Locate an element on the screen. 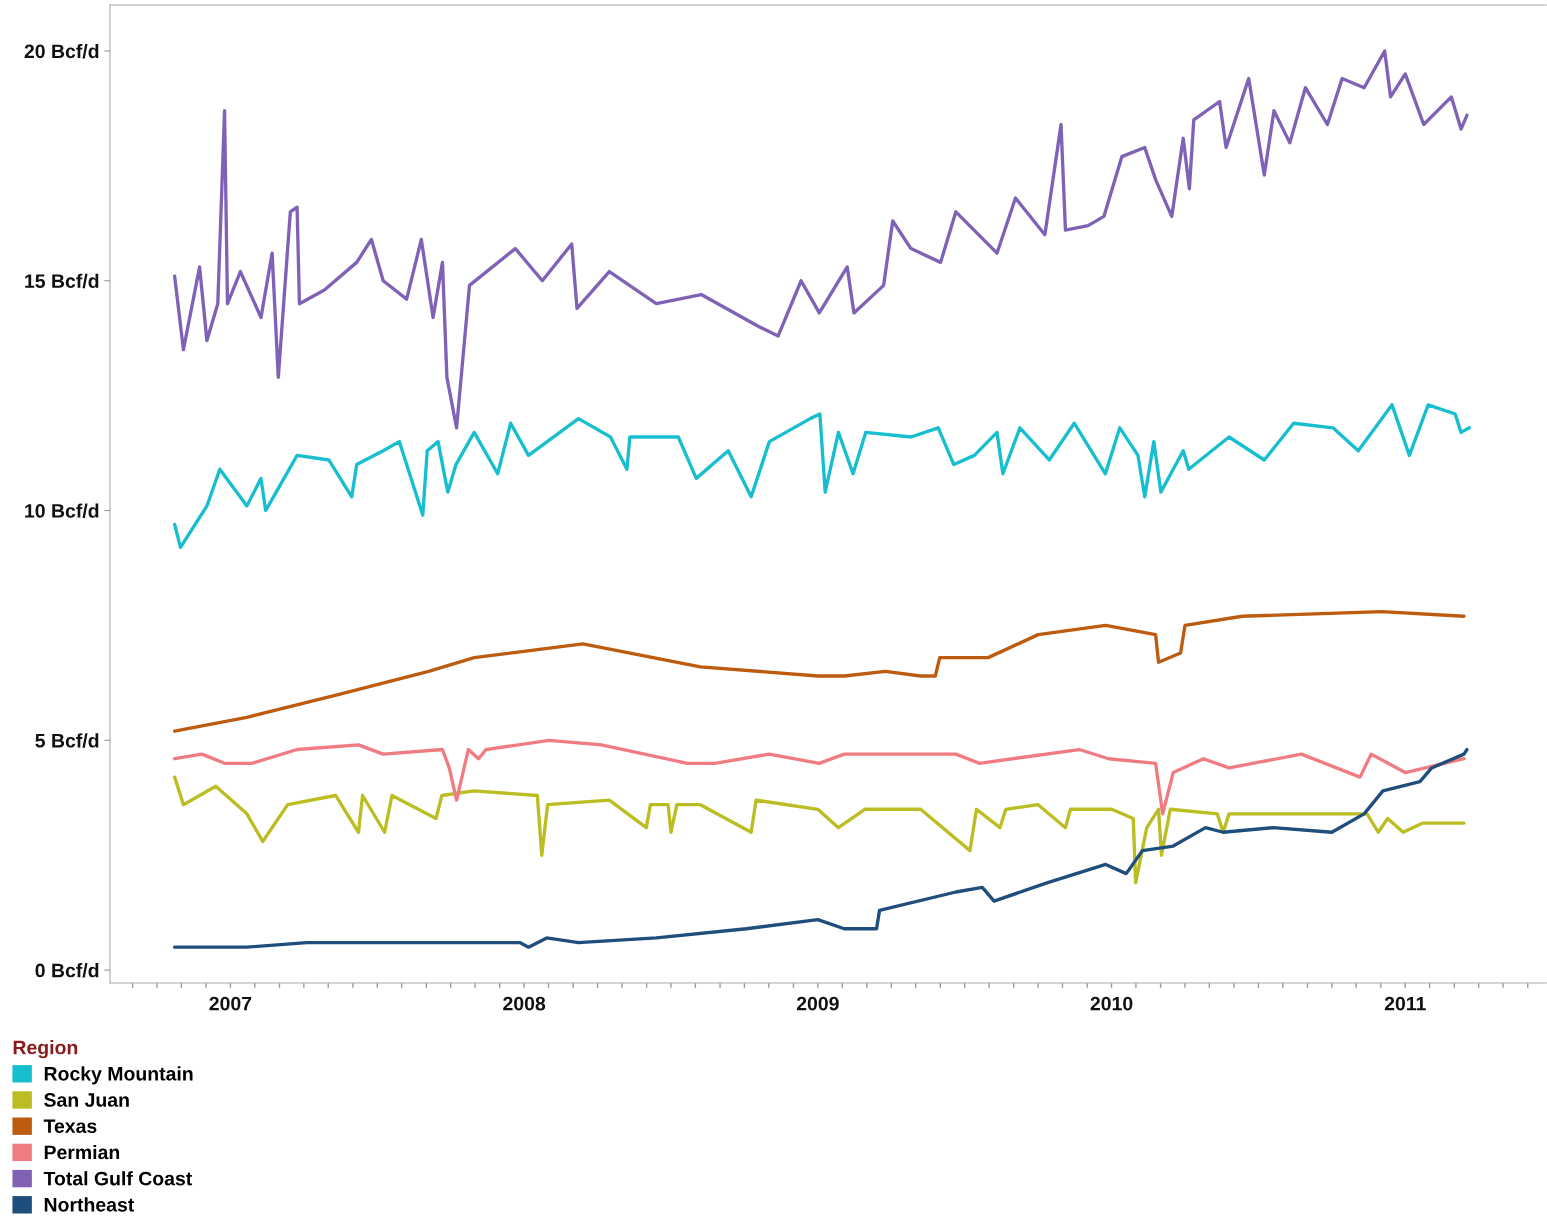 This screenshot has height=1226, width=1547. legend-label: Texas is located at coordinates (70, 1126).